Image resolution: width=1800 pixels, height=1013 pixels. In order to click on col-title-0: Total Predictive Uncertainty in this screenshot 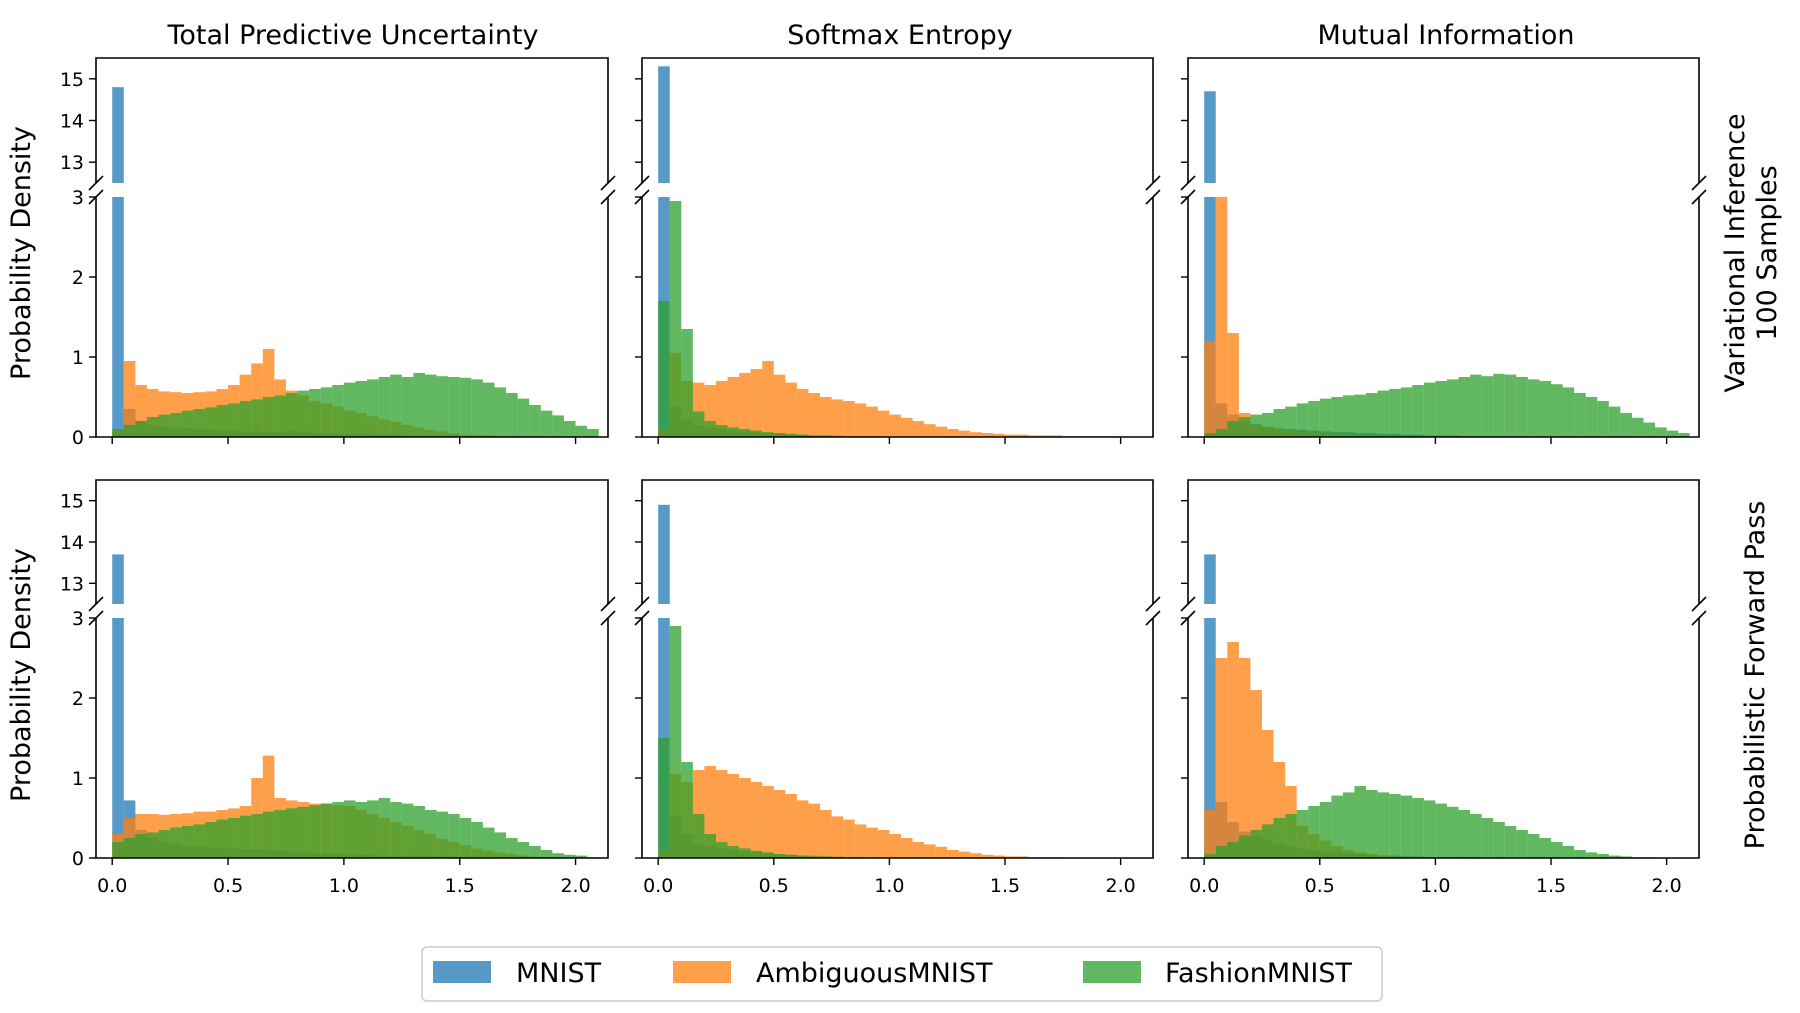, I will do `click(352, 35)`.